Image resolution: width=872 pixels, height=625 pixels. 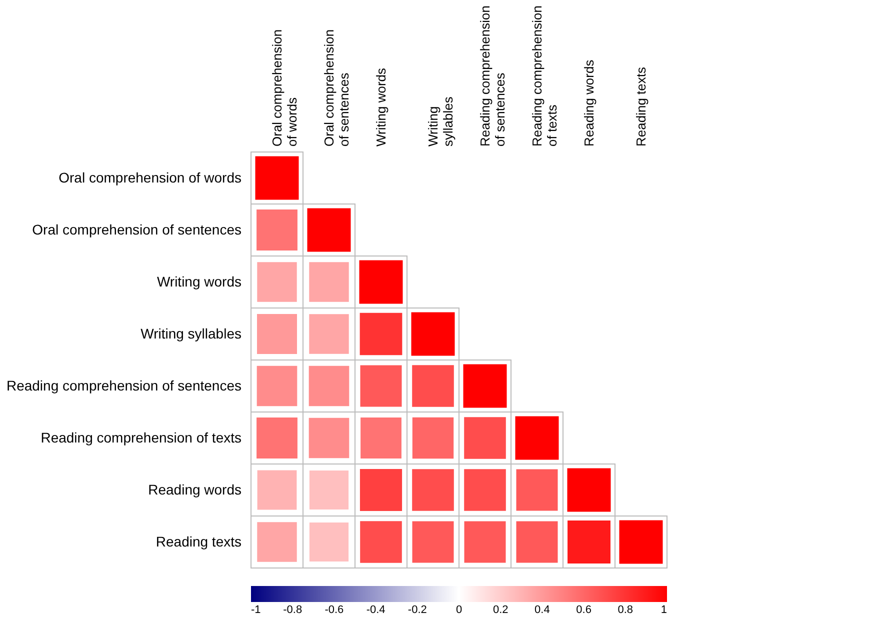 What do you see at coordinates (137, 230) in the screenshot?
I see `y-tick-label: Oral comprehension of sentences` at bounding box center [137, 230].